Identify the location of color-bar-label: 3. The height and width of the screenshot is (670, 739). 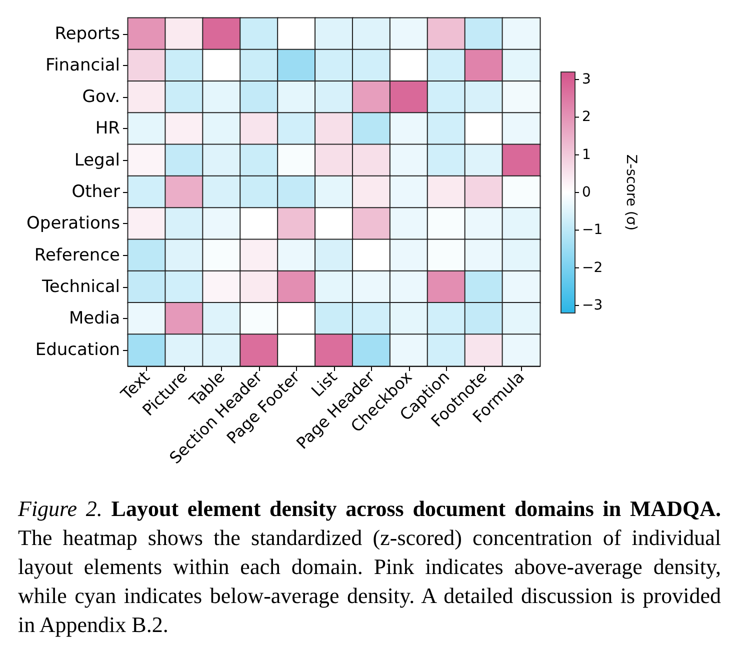
(586, 80).